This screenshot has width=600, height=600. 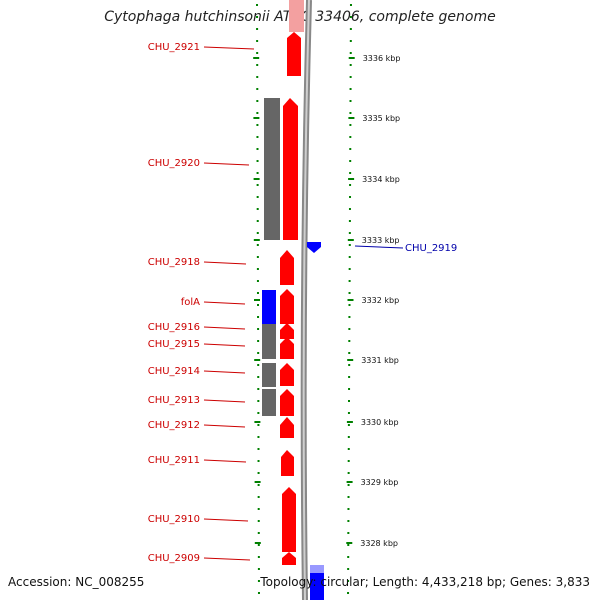 What do you see at coordinates (174, 400) in the screenshot?
I see `gene-label: CHU_2913` at bounding box center [174, 400].